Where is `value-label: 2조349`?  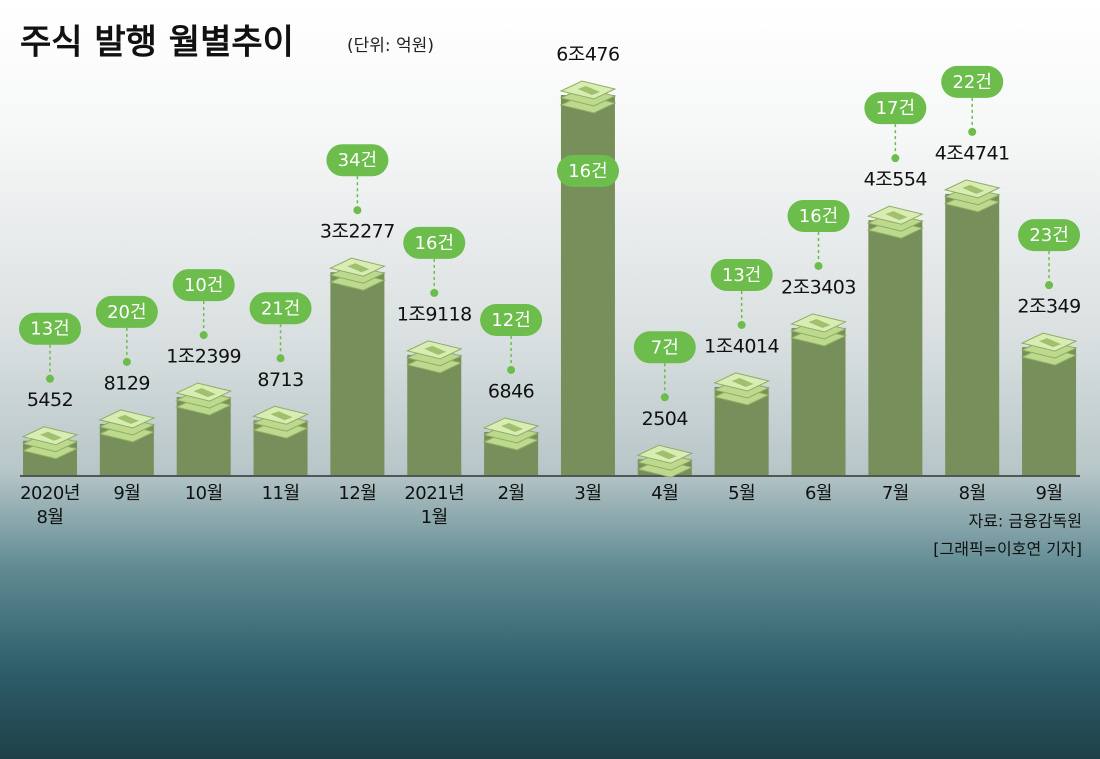
value-label: 2조349 is located at coordinates (1048, 307).